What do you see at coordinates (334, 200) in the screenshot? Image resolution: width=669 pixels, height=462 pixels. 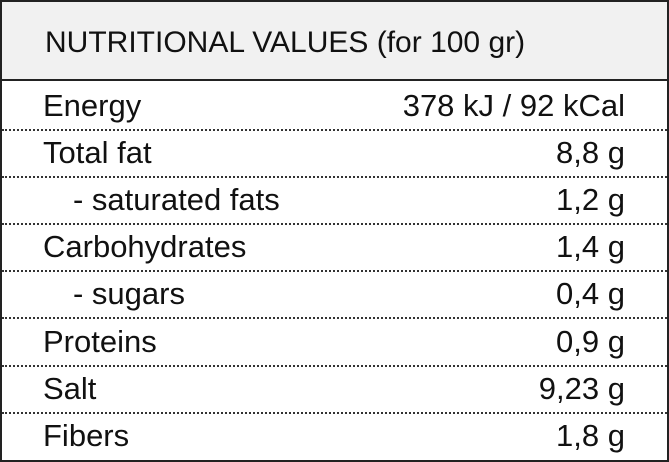 I see `table-row: - saturated fats 1,2 g` at bounding box center [334, 200].